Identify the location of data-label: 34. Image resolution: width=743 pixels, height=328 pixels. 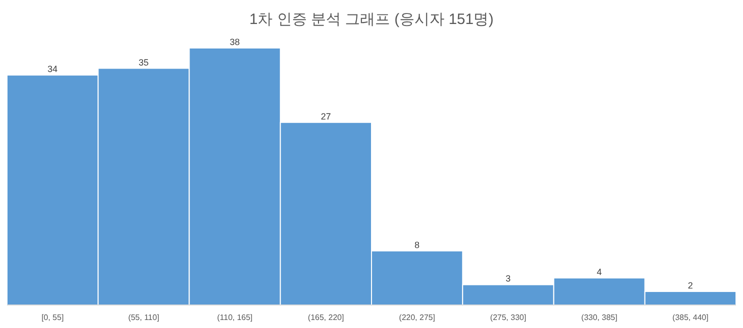
(53, 69).